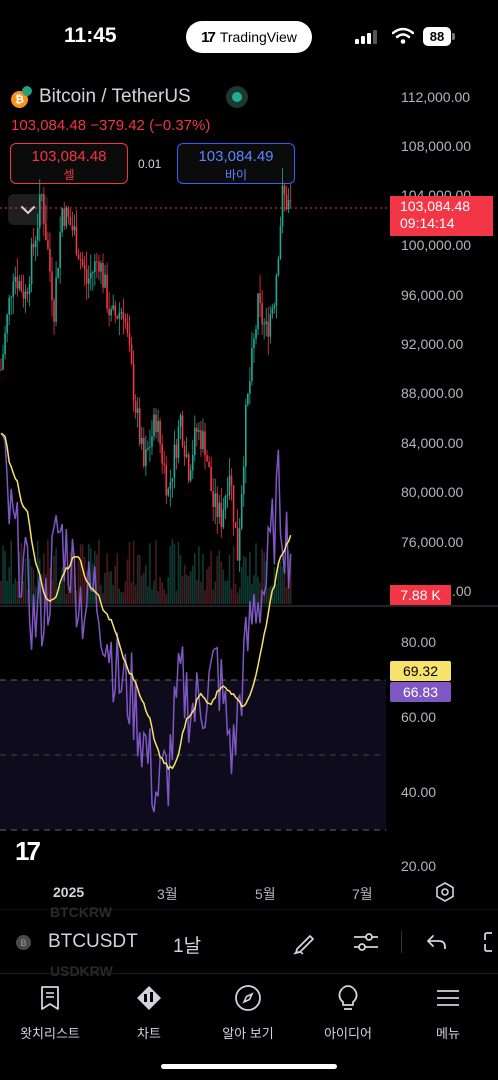 The width and height of the screenshot is (498, 1080). Describe the element at coordinates (366, 942) in the screenshot. I see `indicators-settings-icon` at that location.